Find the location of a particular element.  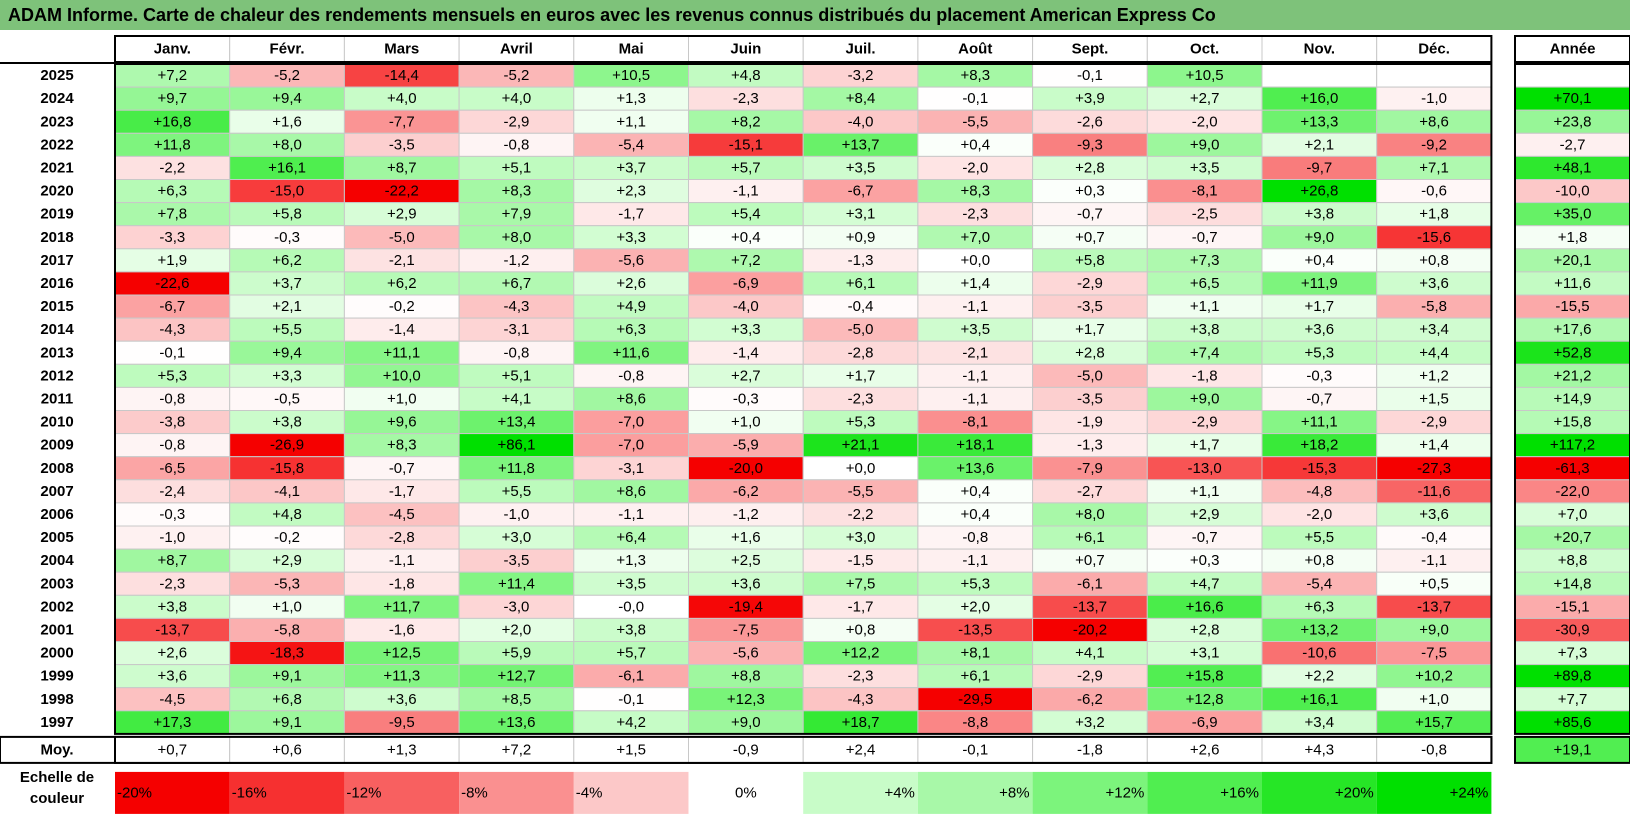

column-header: Déc. is located at coordinates (1434, 49).